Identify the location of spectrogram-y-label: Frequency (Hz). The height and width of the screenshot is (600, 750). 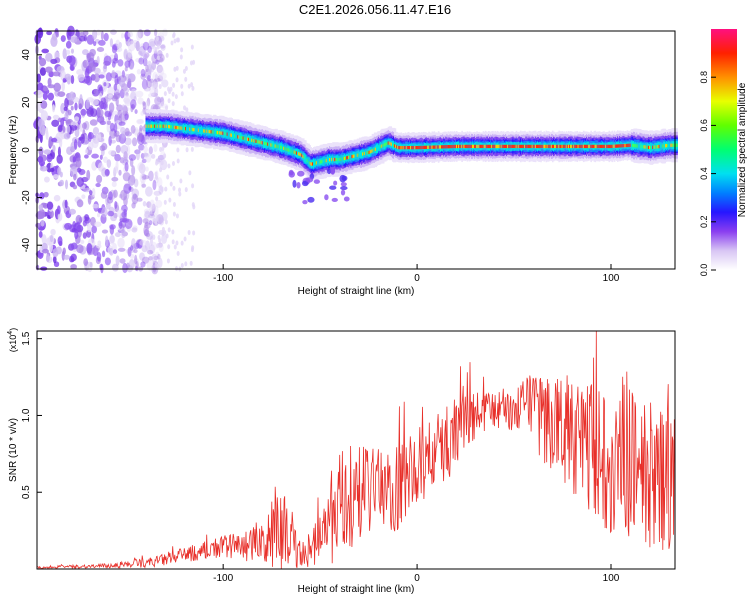
(13, 150).